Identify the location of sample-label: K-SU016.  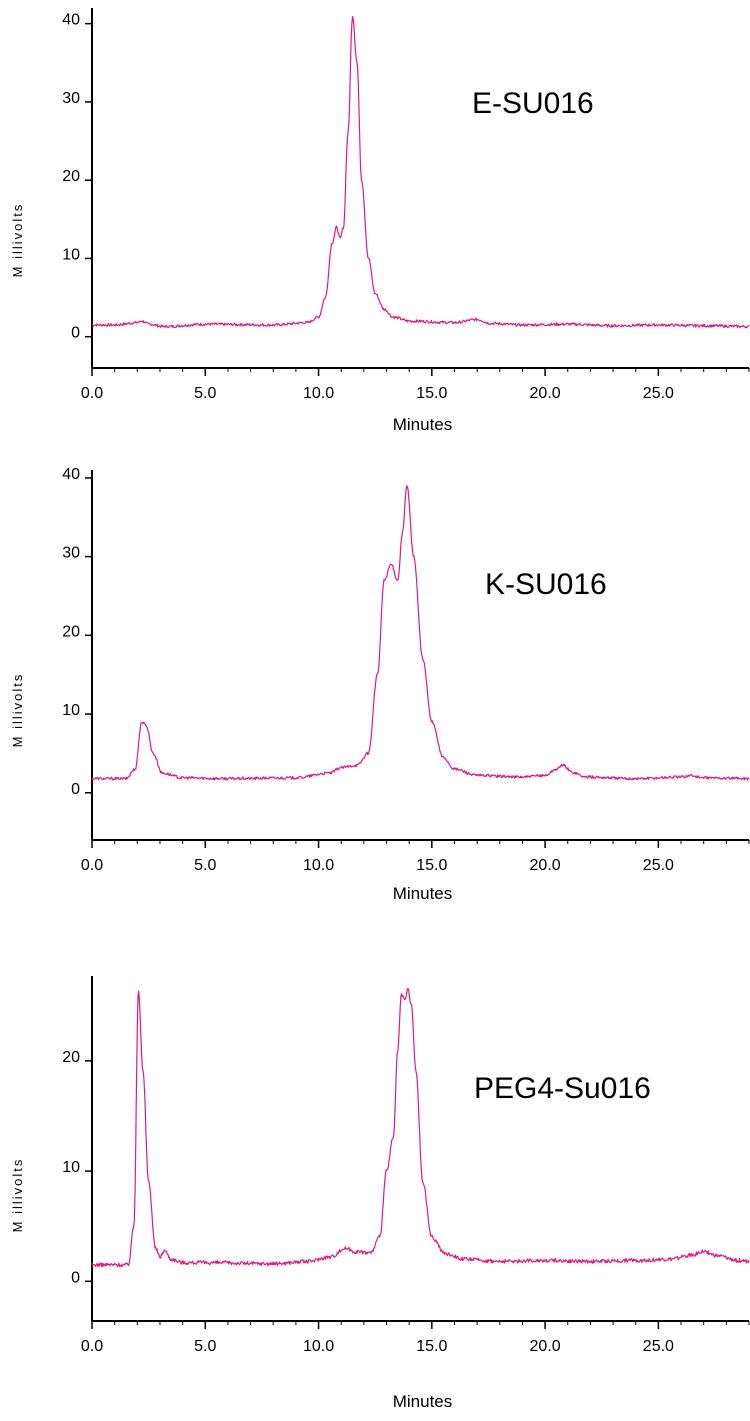
(546, 584).